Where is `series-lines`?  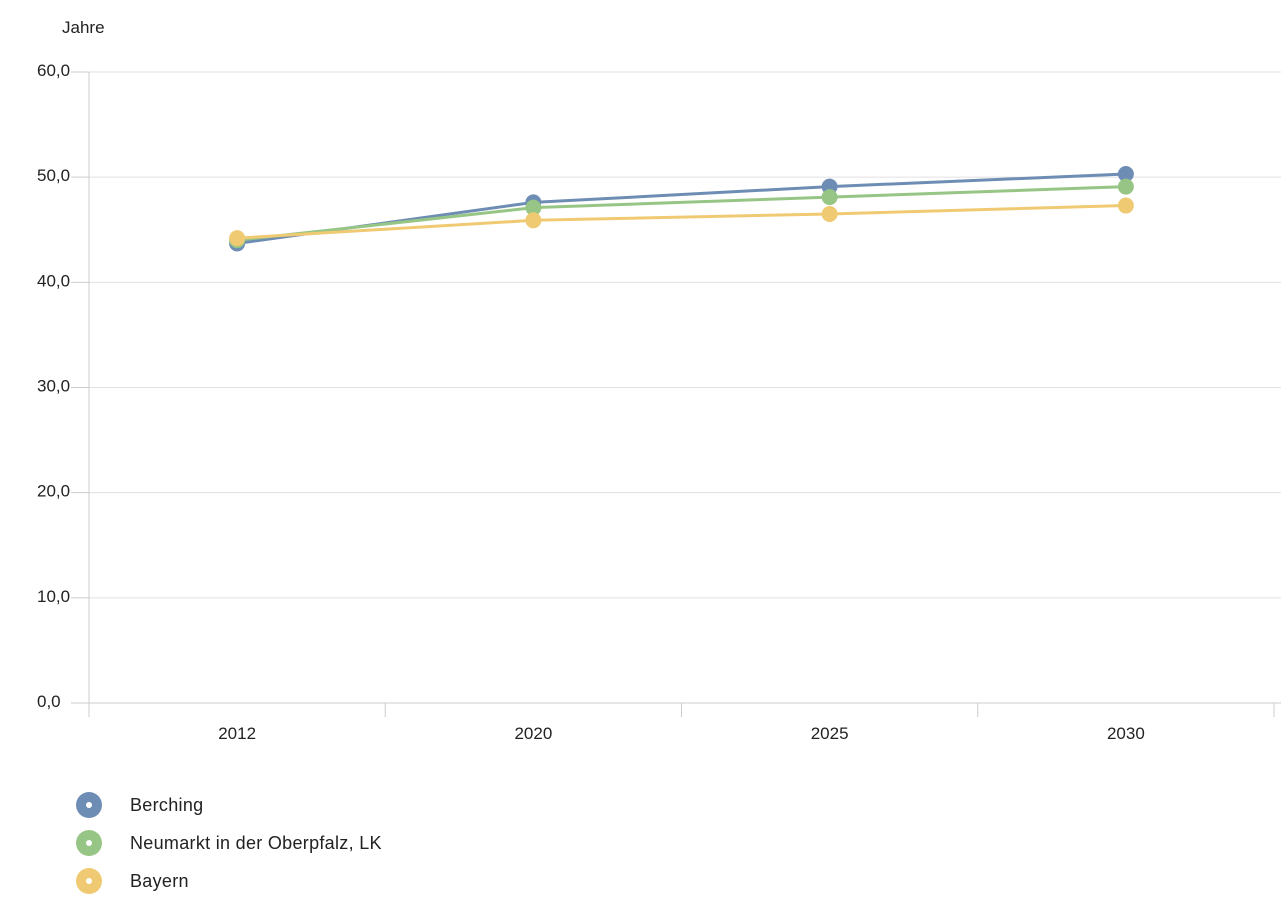 series-lines is located at coordinates (681, 208).